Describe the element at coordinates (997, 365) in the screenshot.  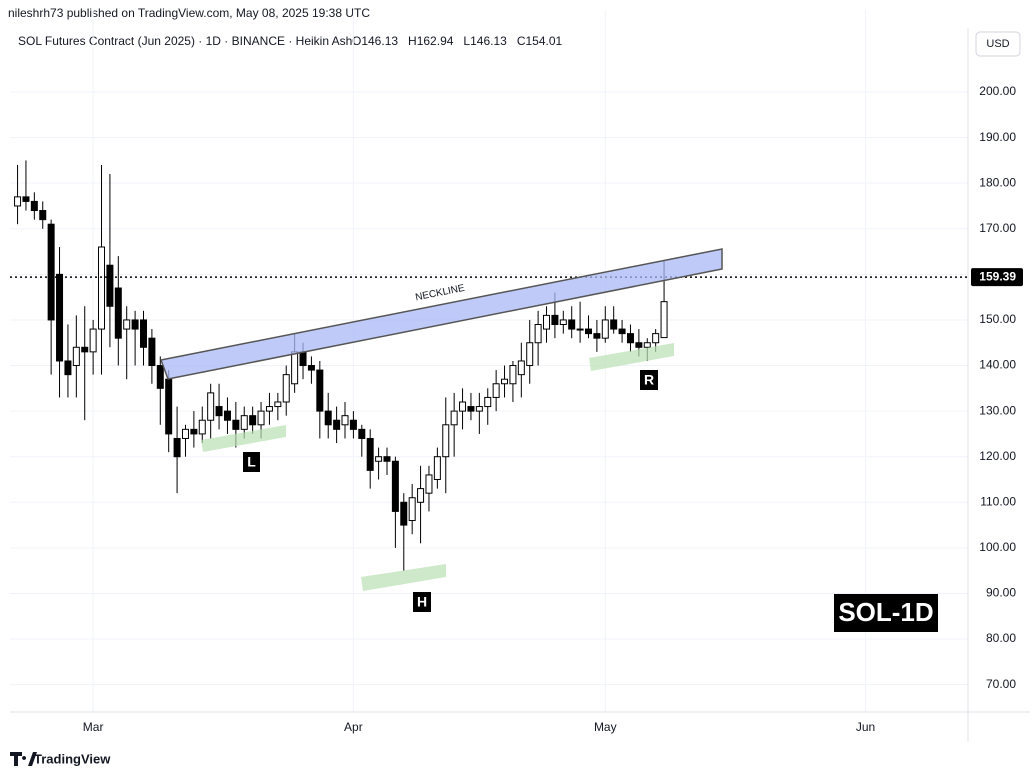
I see `y-tick-label: 140.00` at that location.